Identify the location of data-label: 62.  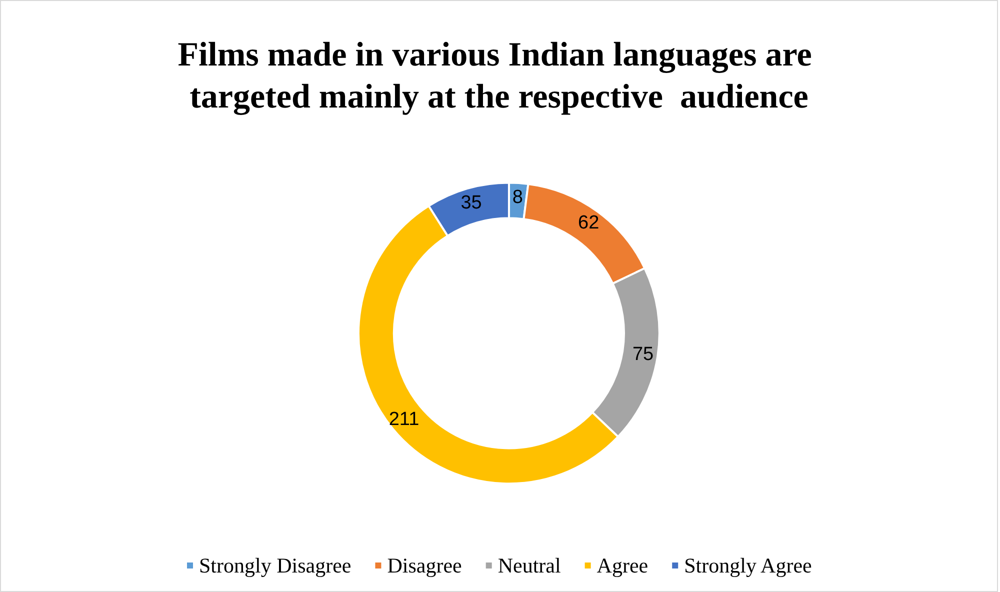
(589, 223).